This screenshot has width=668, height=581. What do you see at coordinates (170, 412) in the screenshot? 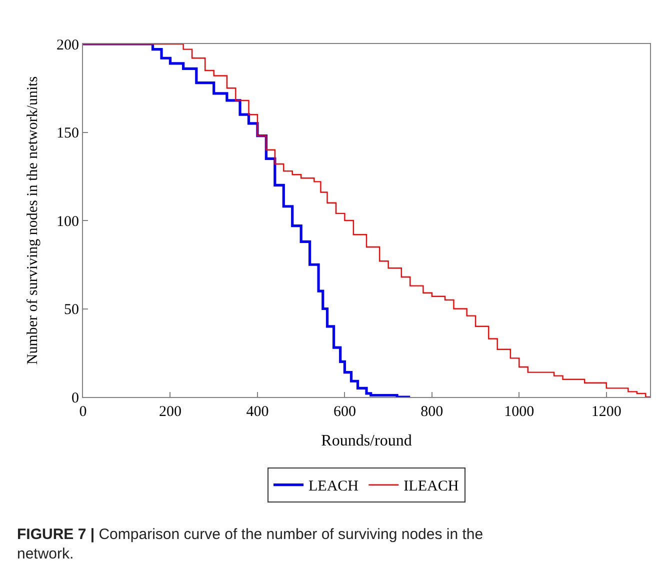
I see `x-tick-label: 200` at bounding box center [170, 412].